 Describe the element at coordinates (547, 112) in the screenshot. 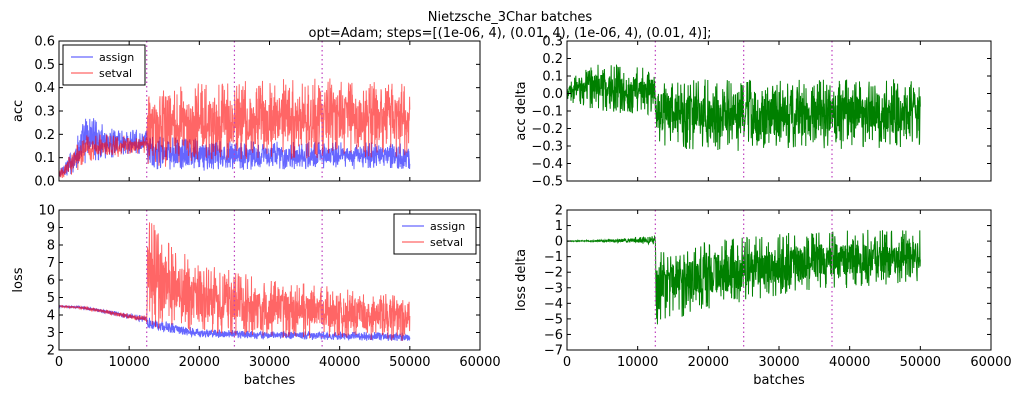

I see `y-tick-label: −0.1` at that location.